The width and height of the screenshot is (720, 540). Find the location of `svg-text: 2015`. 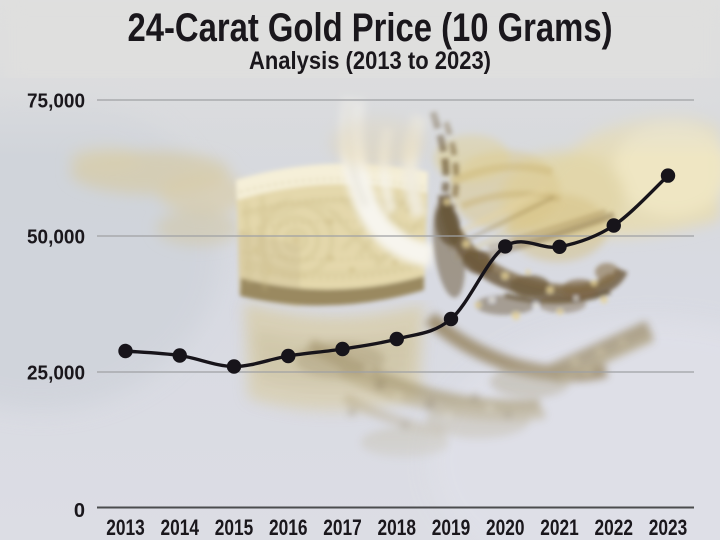

svg-text: 2015 is located at coordinates (234, 527).